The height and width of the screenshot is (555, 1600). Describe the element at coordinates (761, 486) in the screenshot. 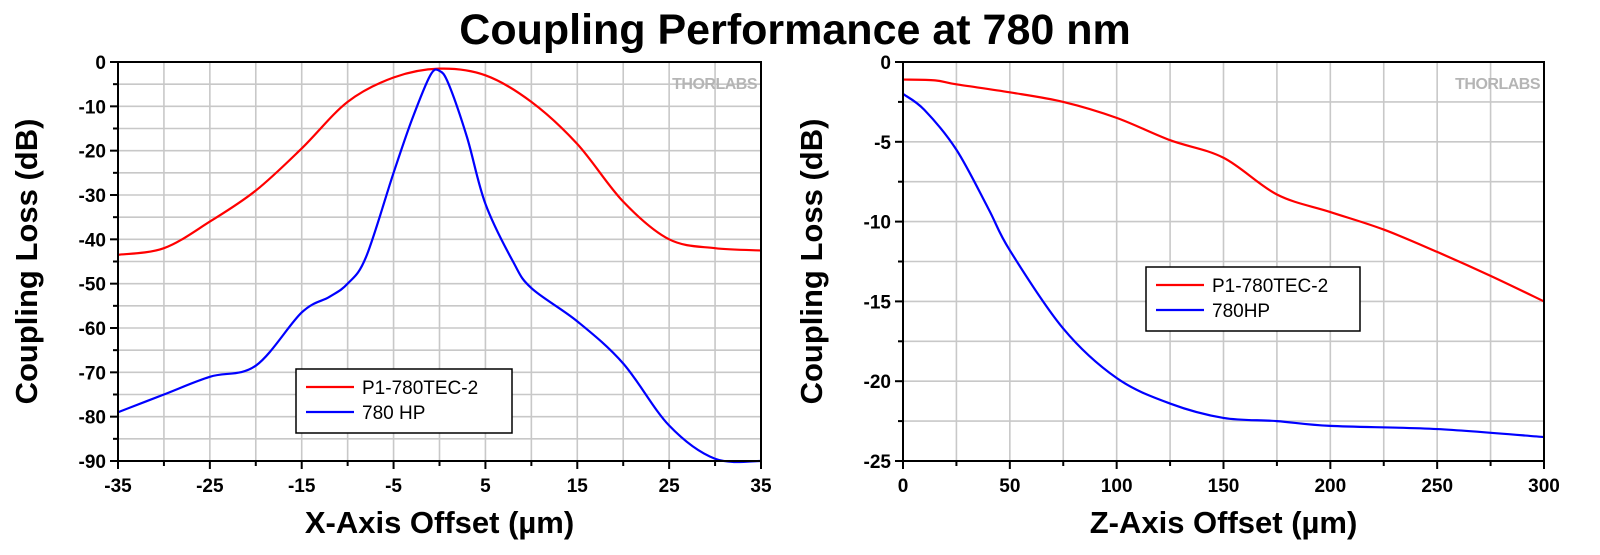

I see `x-tick-label: 35` at that location.